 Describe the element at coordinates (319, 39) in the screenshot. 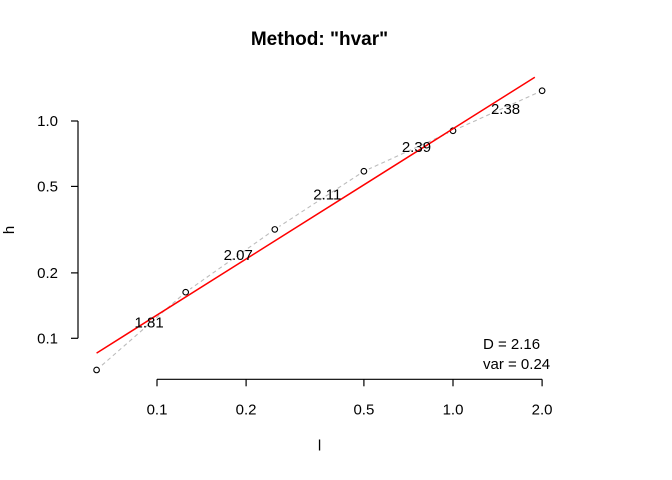

I see `chart-title: Method: "hvar"` at that location.